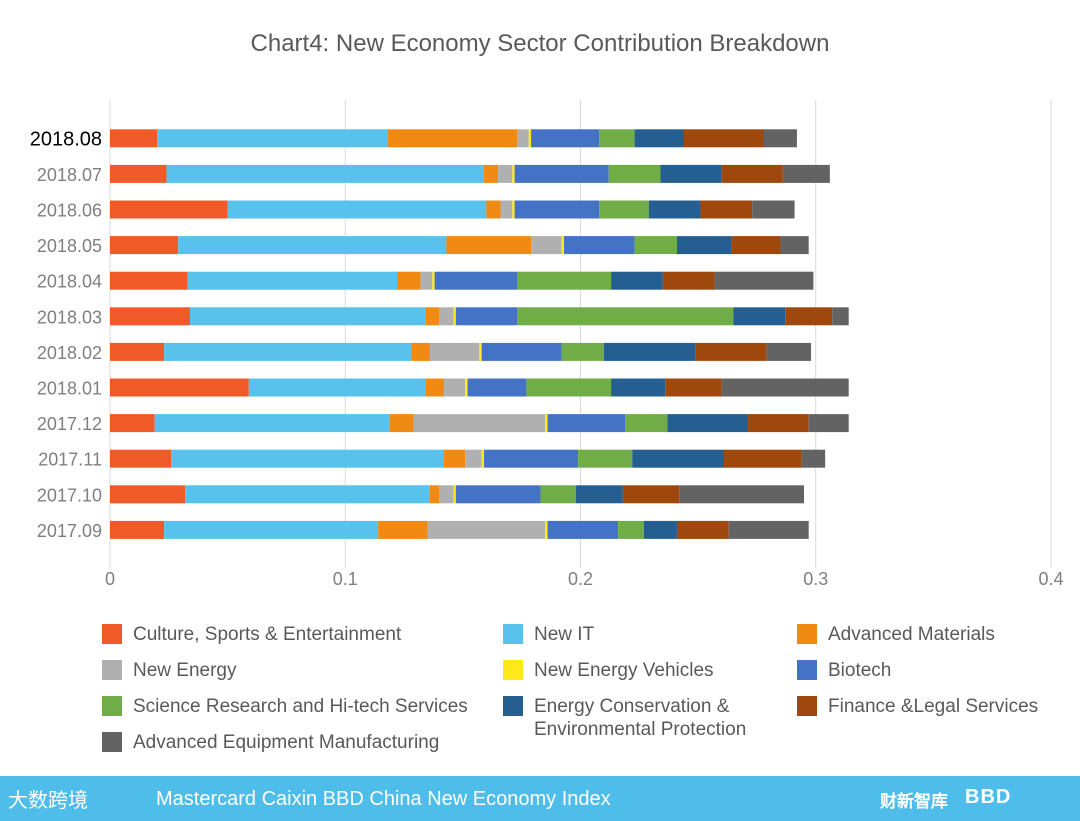 The height and width of the screenshot is (821, 1080). Describe the element at coordinates (66, 139) in the screenshot. I see `y-category-label: 2018.08` at that location.